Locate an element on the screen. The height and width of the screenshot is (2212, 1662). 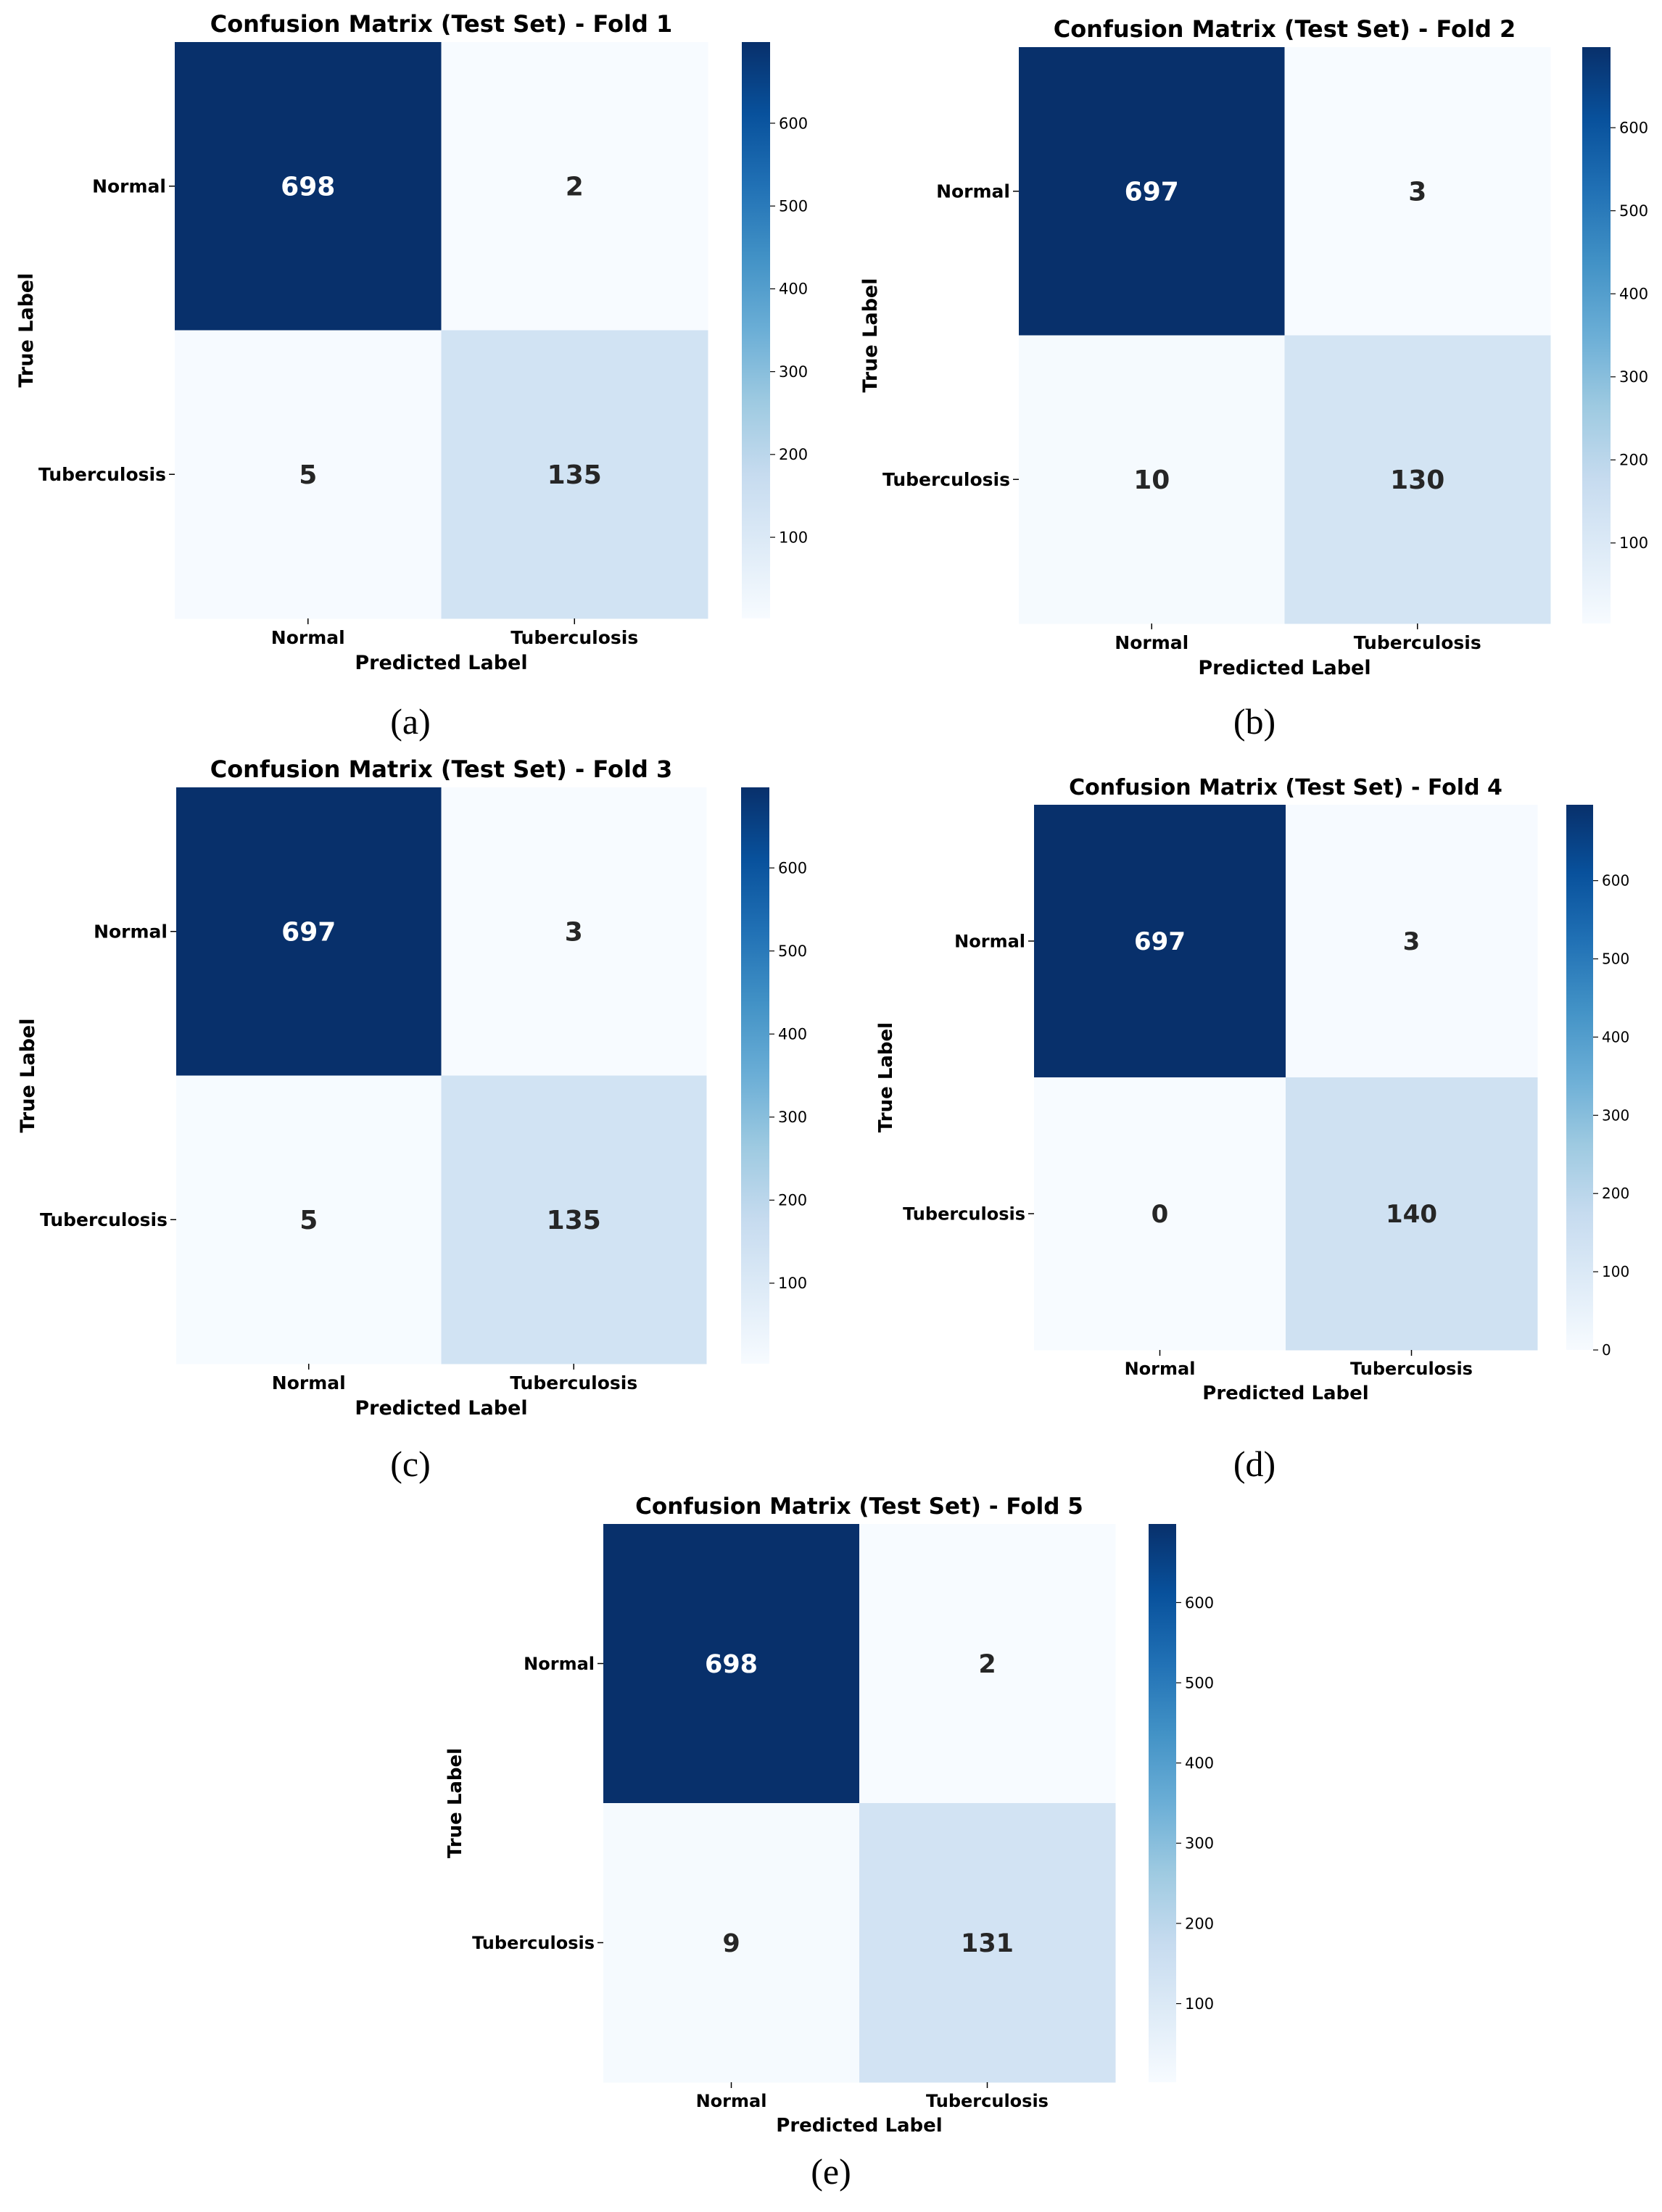
chart-title: Confusion Matrix (Test Set) - Fold 2 is located at coordinates (1285, 29).